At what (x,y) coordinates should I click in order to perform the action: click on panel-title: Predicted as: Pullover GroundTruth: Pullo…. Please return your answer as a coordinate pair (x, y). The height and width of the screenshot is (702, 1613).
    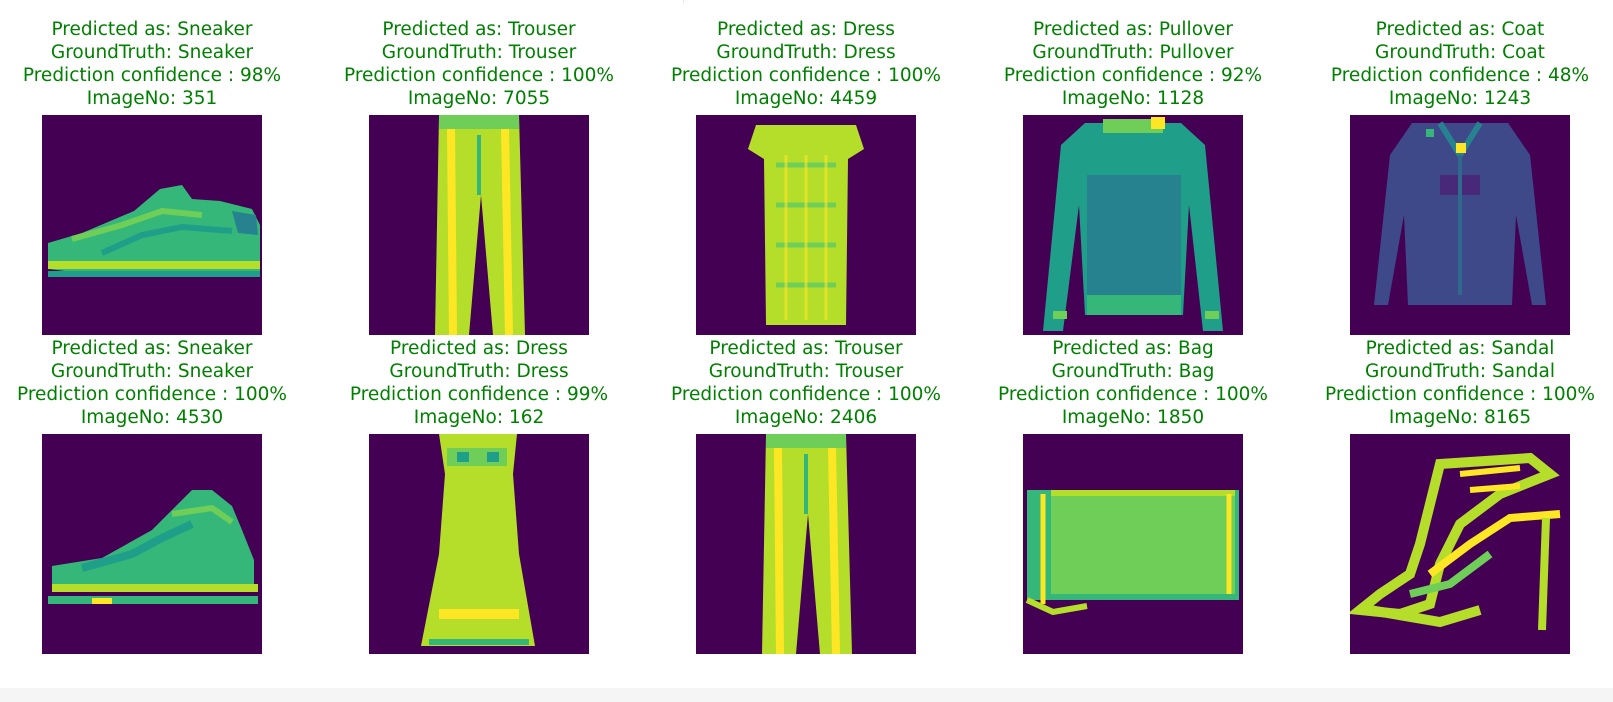
    Looking at the image, I should click on (1133, 64).